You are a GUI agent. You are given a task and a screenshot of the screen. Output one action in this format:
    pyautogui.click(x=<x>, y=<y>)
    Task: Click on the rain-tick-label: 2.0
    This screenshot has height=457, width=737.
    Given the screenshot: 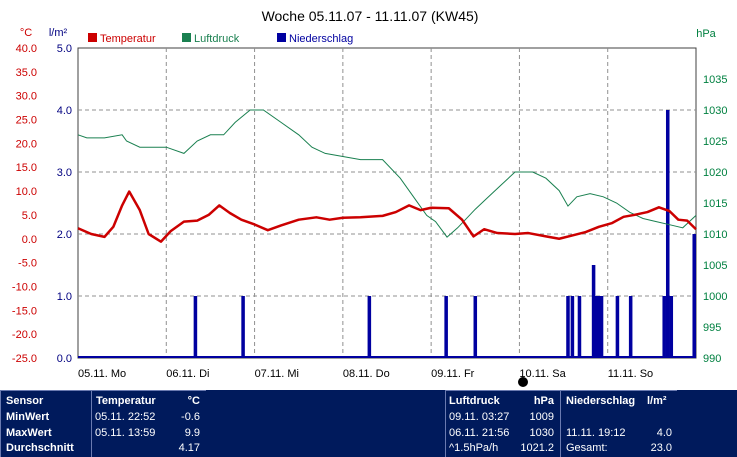 What is the action you would take?
    pyautogui.click(x=64, y=235)
    